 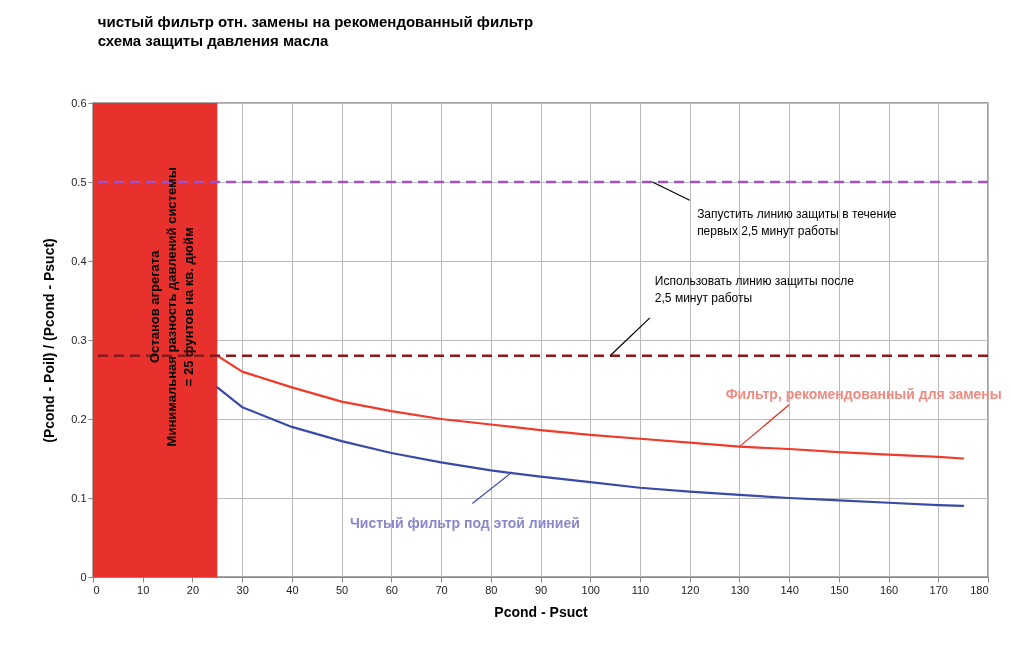 What do you see at coordinates (889, 589) in the screenshot?
I see `x-tick-label: 160` at bounding box center [889, 589].